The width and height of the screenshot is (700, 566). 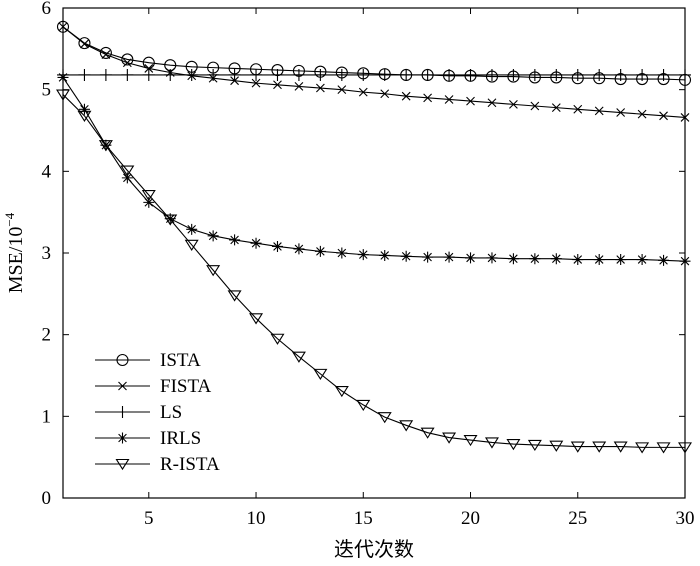 What do you see at coordinates (363, 518) in the screenshot?
I see `x-tick-label: 15` at bounding box center [363, 518].